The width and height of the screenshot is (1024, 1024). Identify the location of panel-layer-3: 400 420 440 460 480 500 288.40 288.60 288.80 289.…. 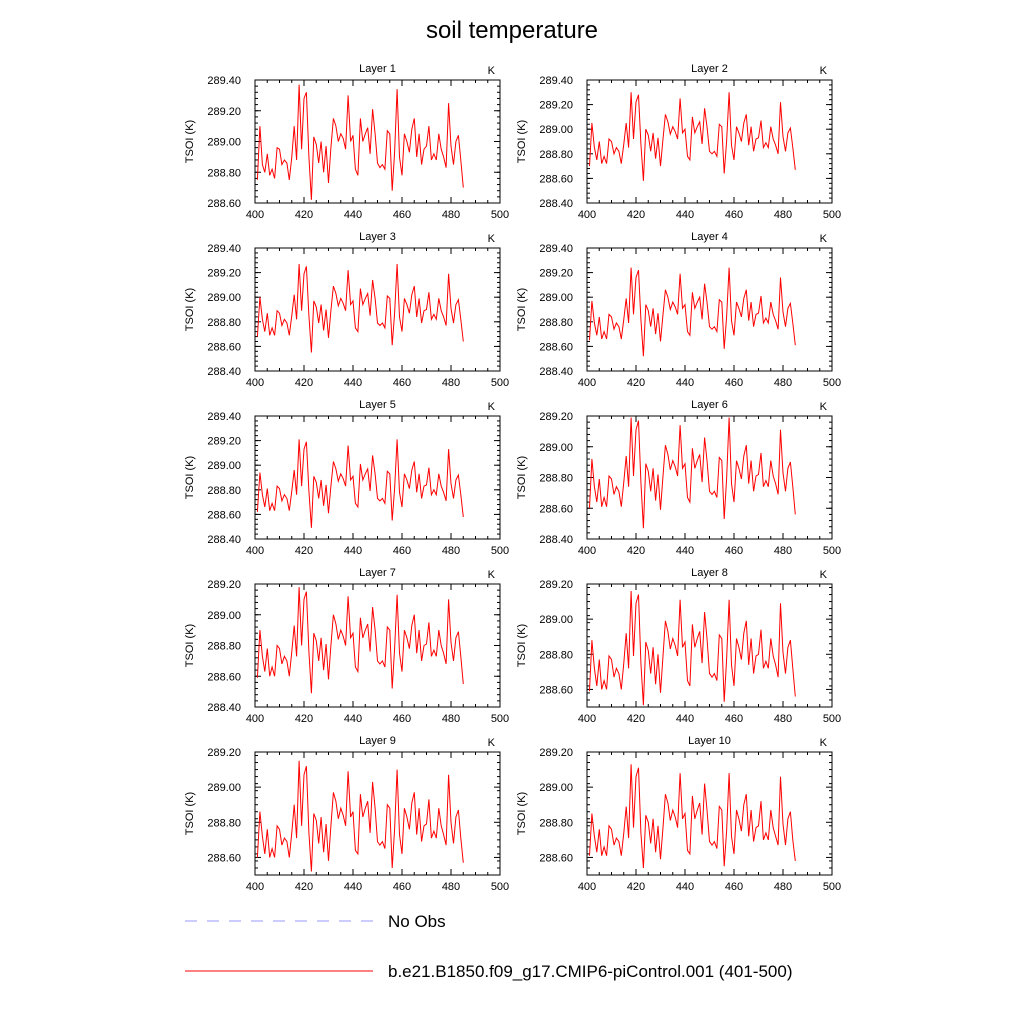
(346, 310).